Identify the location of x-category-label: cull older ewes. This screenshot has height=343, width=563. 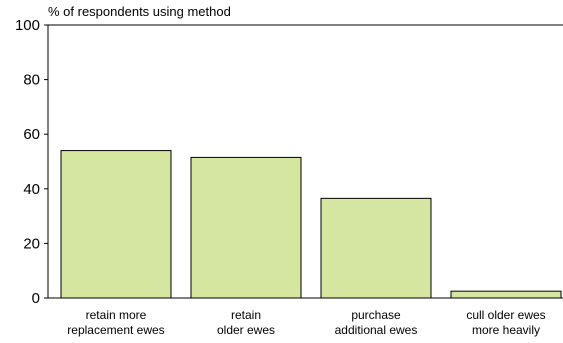
(505, 315).